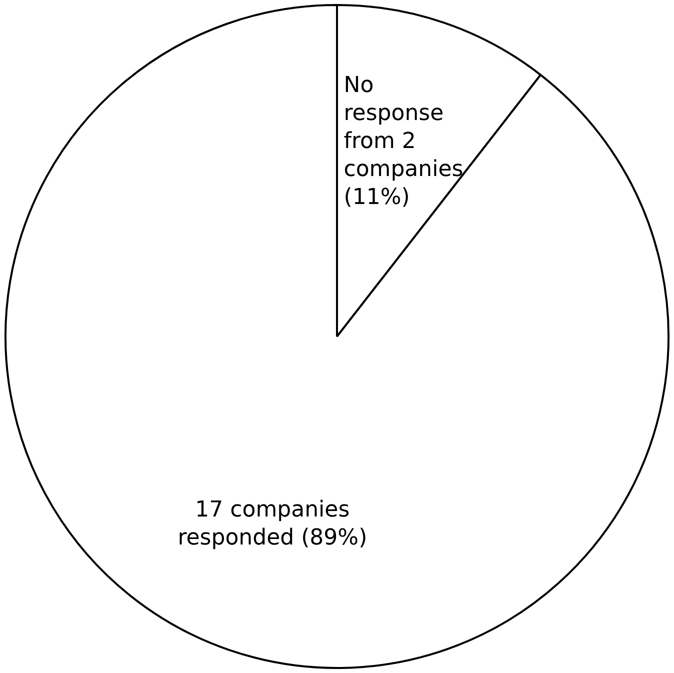 This screenshot has width=674, height=673. What do you see at coordinates (404, 141) in the screenshot?
I see `slice-label: No response from 2 companies (11%)` at bounding box center [404, 141].